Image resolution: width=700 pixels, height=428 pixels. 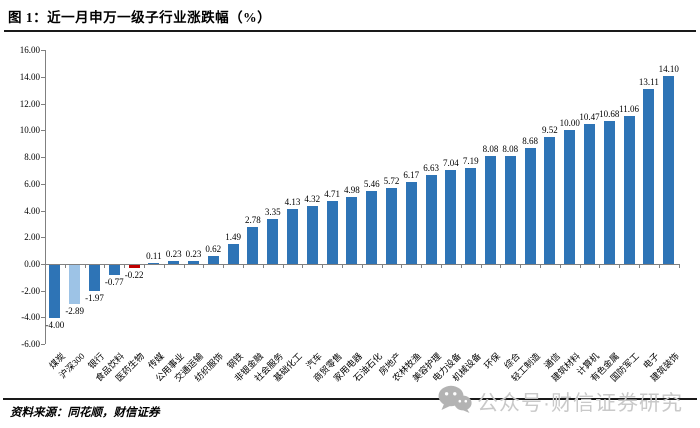 What do you see at coordinates (29, 76) in the screenshot?
I see `y-axis-tick-label: 14.00` at bounding box center [29, 76].